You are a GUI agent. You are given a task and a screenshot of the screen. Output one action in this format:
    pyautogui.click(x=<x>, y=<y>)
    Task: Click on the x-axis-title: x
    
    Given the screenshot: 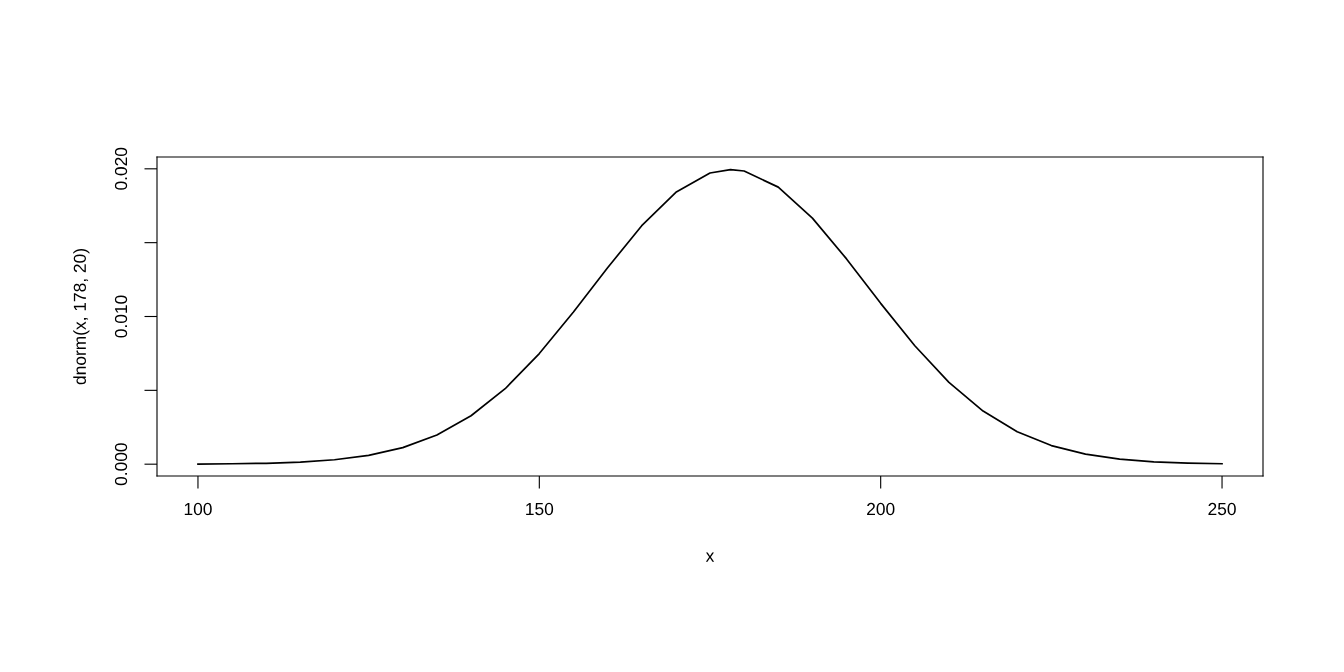 What is the action you would take?
    pyautogui.click(x=710, y=557)
    